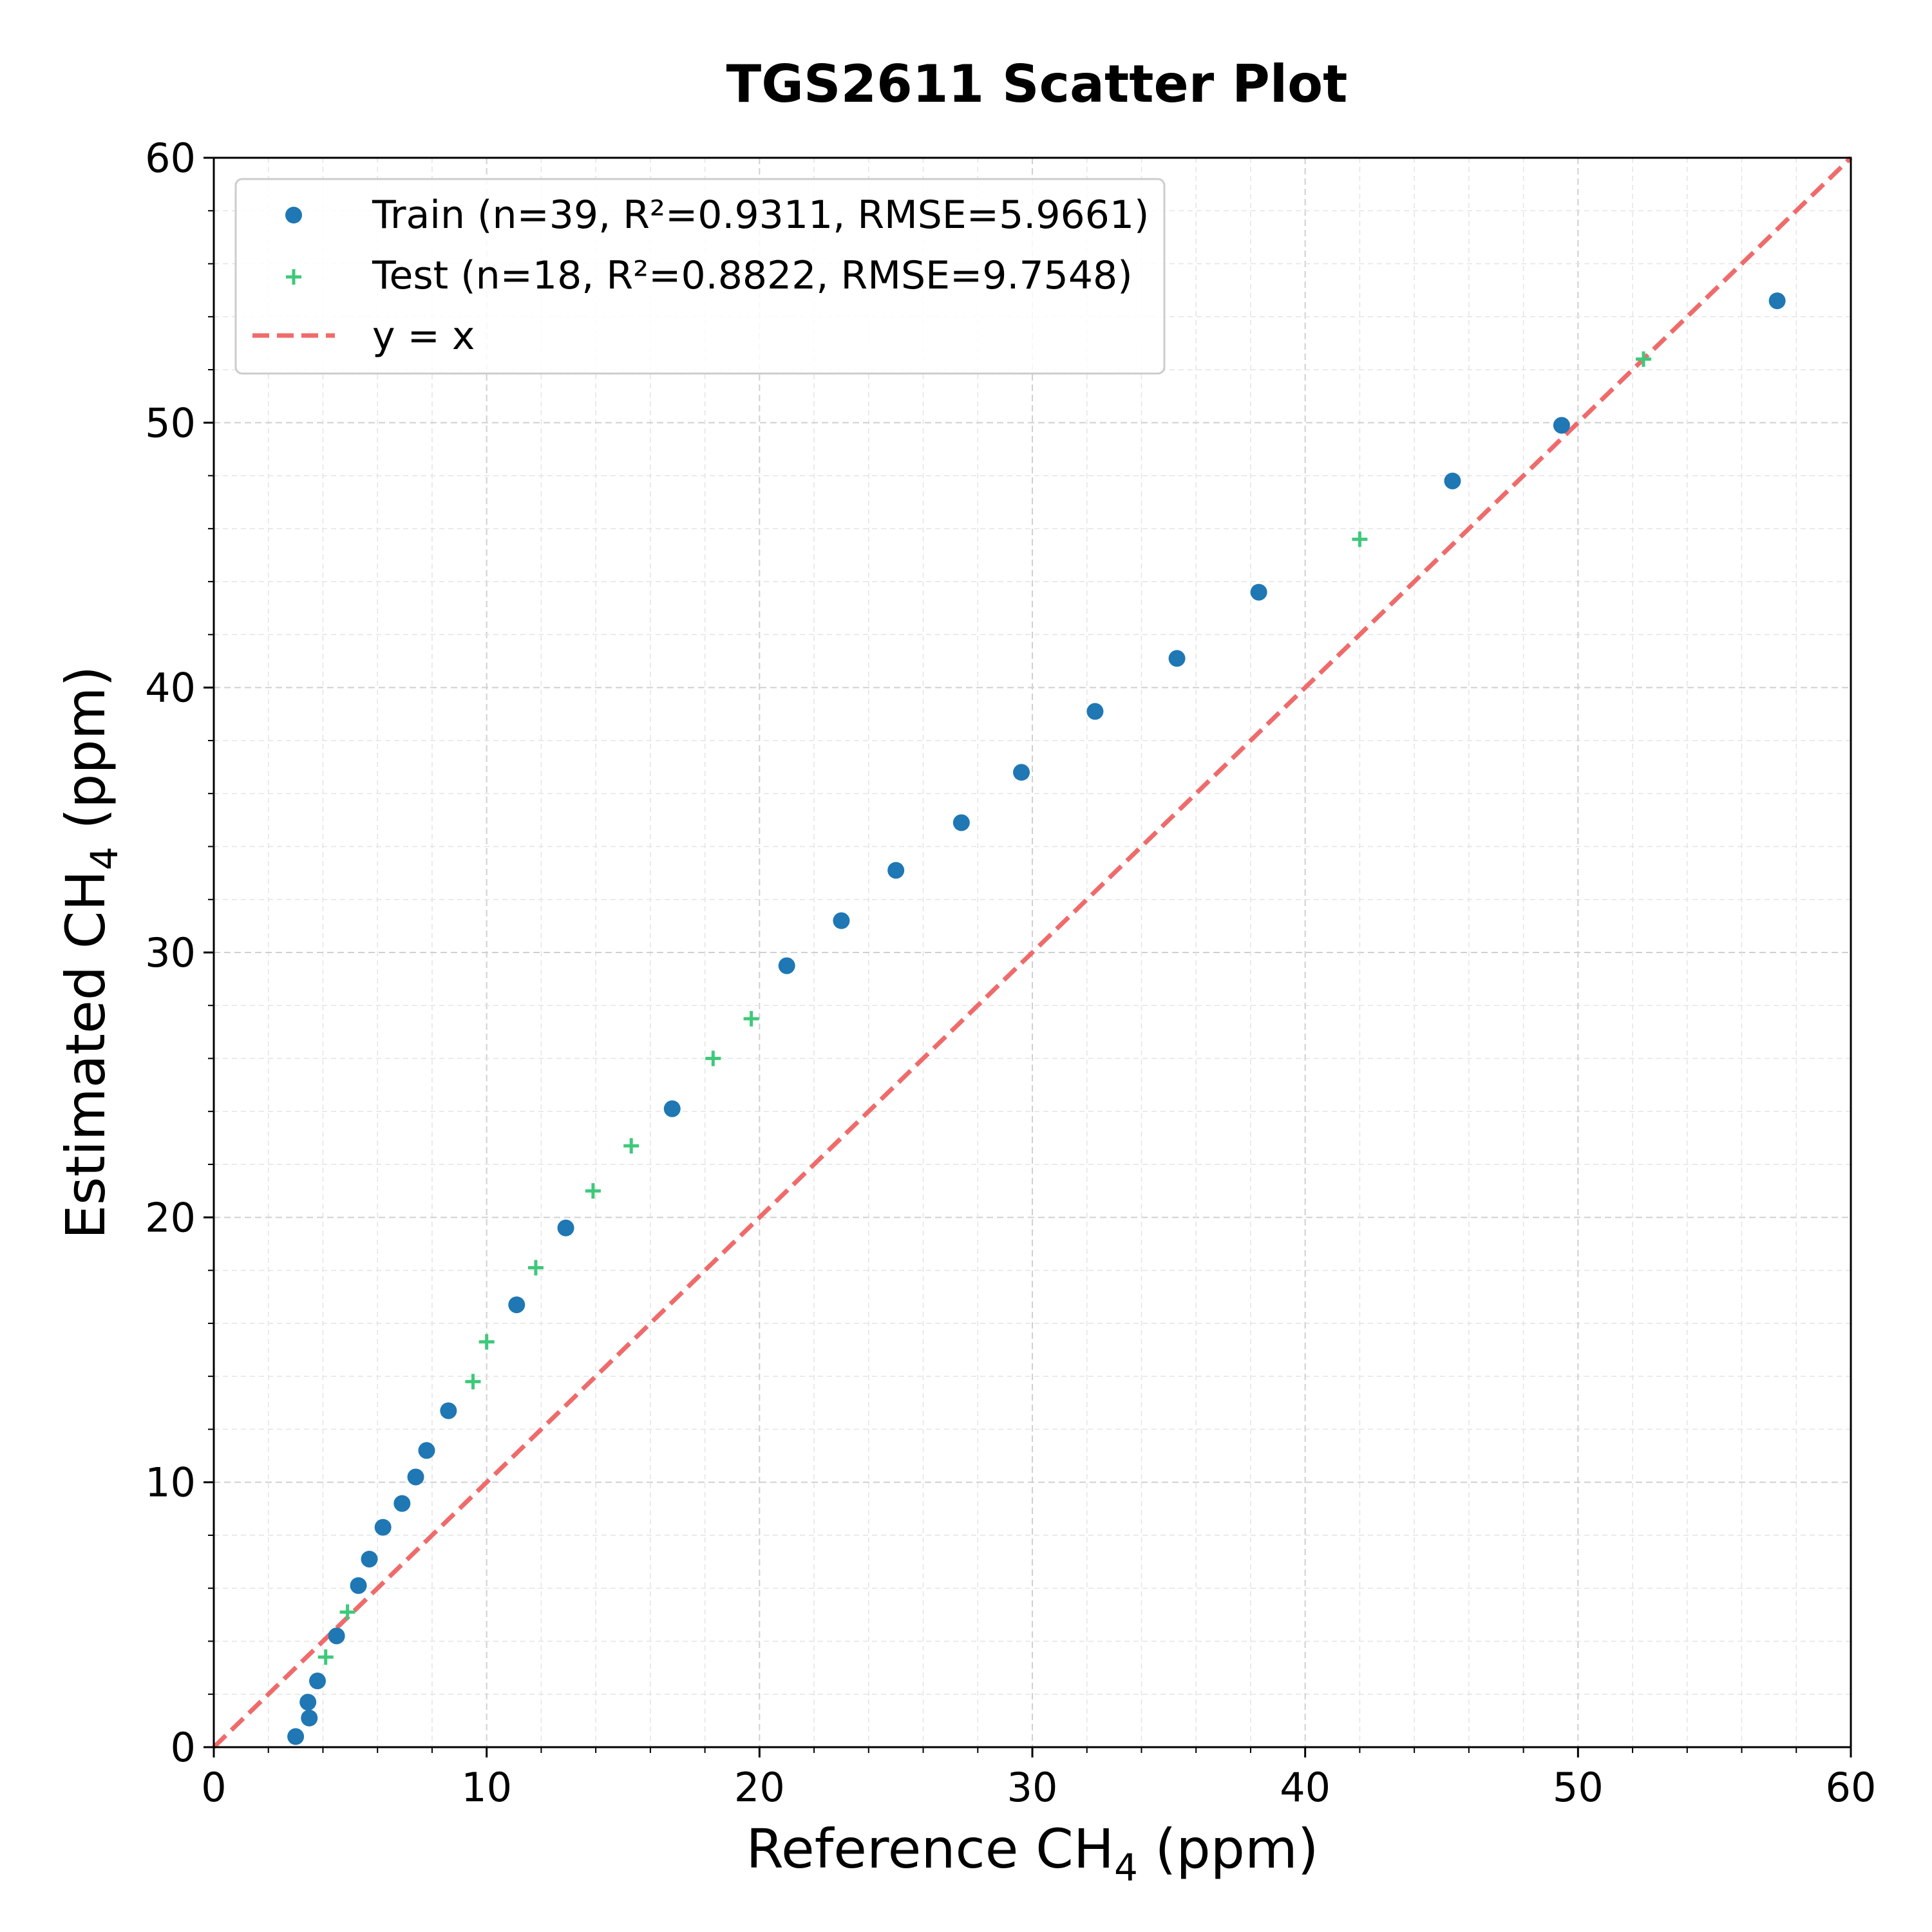 The image size is (1932, 1932). Describe the element at coordinates (1032, 1787) in the screenshot. I see `x-tick-label: 30` at that location.